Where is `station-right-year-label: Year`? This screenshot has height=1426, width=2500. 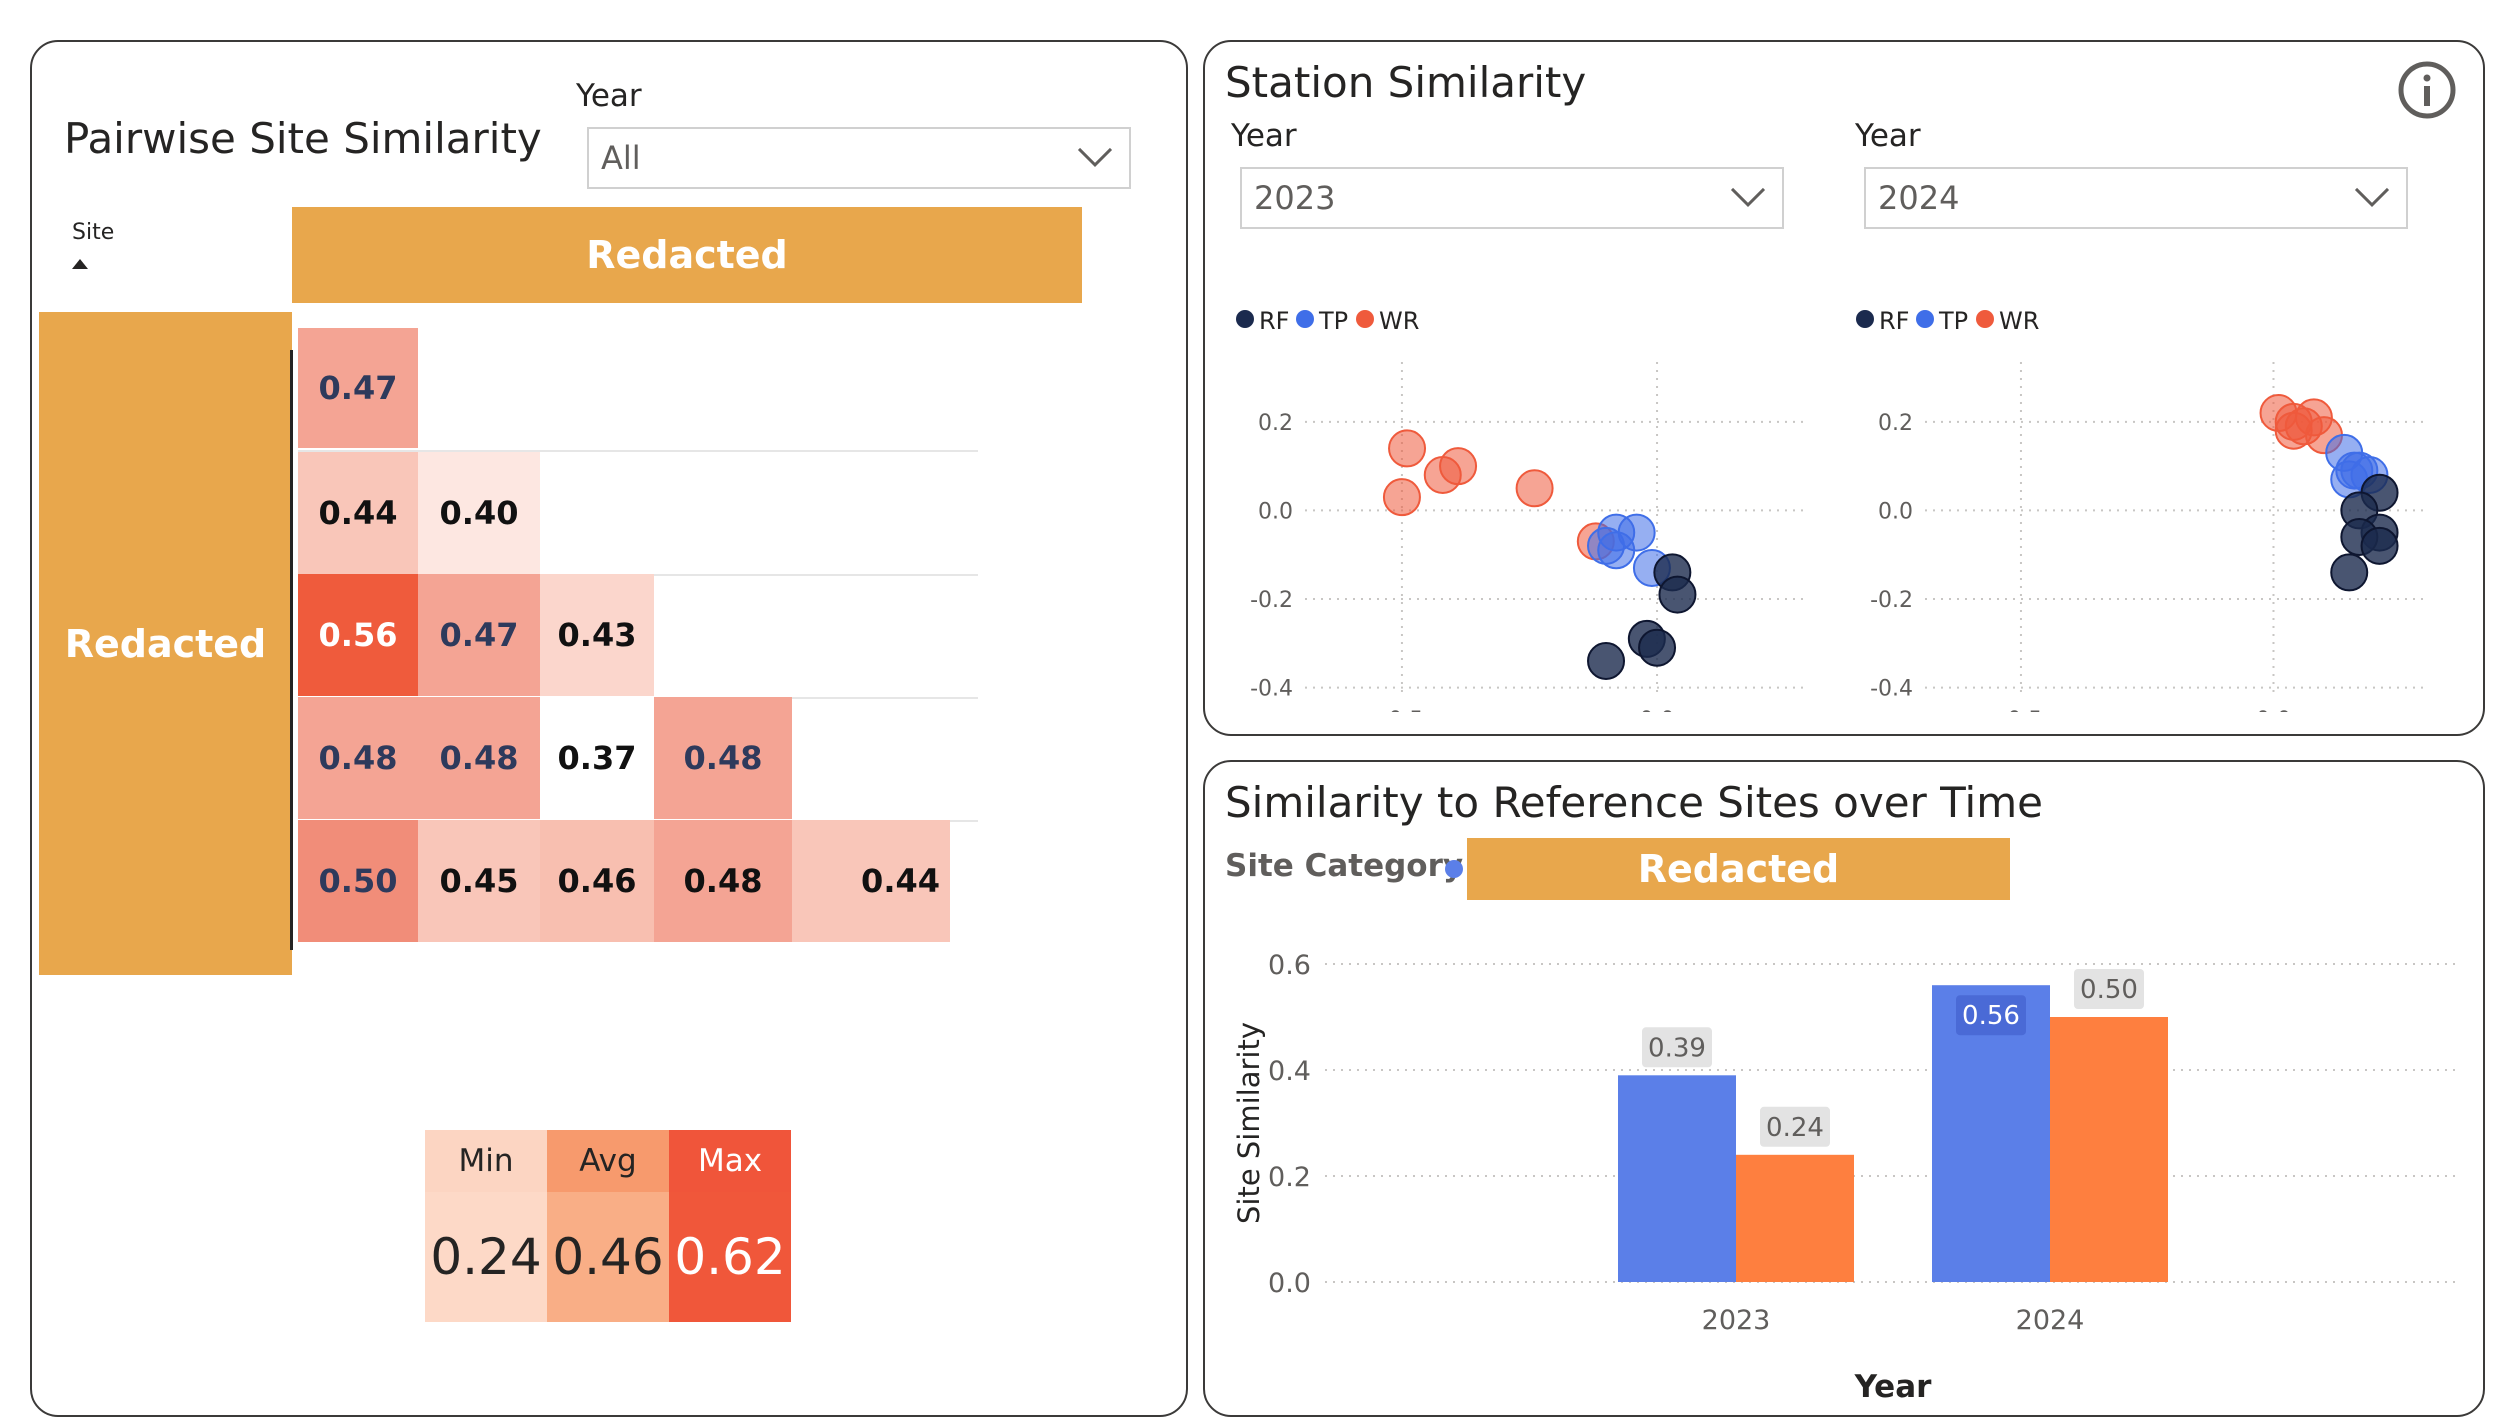 station-right-year-label: Year is located at coordinates (1888, 136).